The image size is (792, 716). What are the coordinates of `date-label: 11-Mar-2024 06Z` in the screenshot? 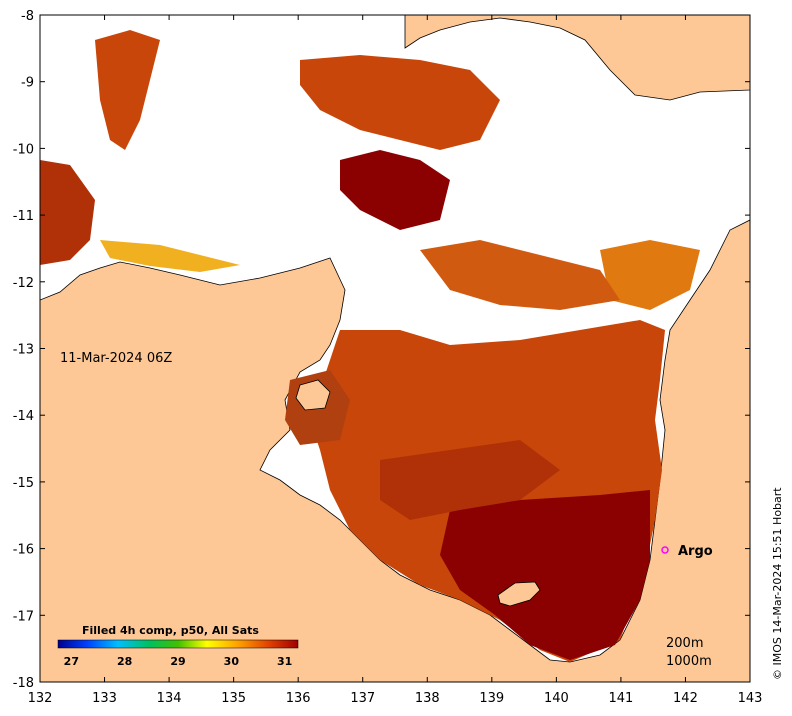 It's located at (116, 358).